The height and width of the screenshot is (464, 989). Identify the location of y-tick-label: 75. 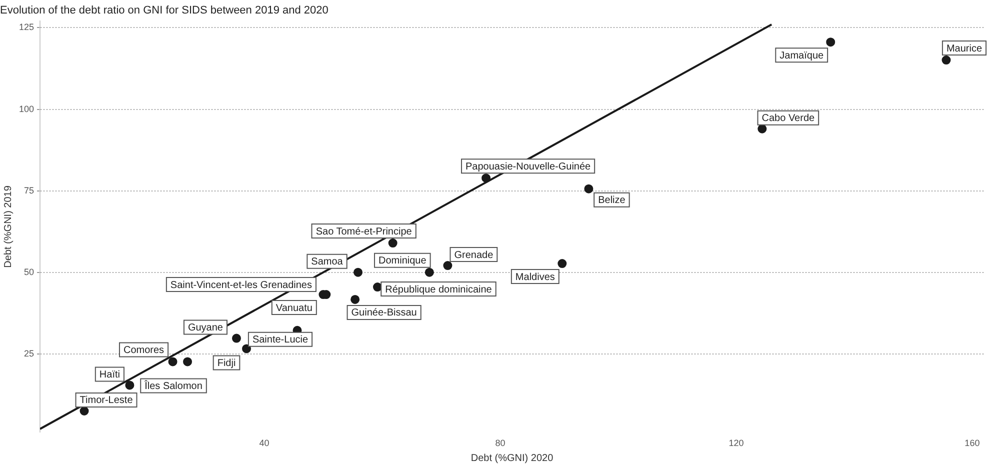
(29, 190).